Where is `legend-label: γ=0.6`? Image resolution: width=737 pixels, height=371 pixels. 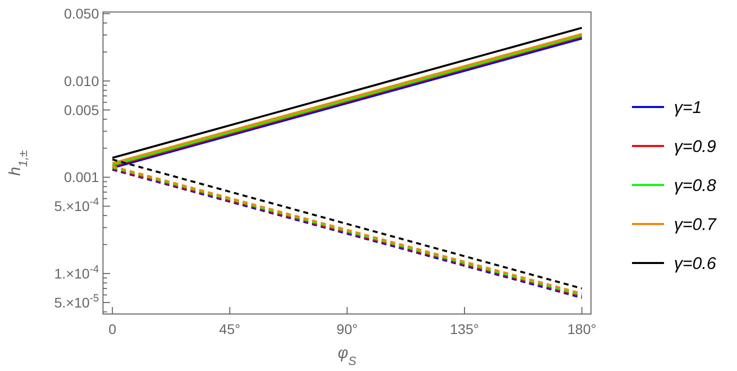
legend-label: γ=0.6 is located at coordinates (695, 263).